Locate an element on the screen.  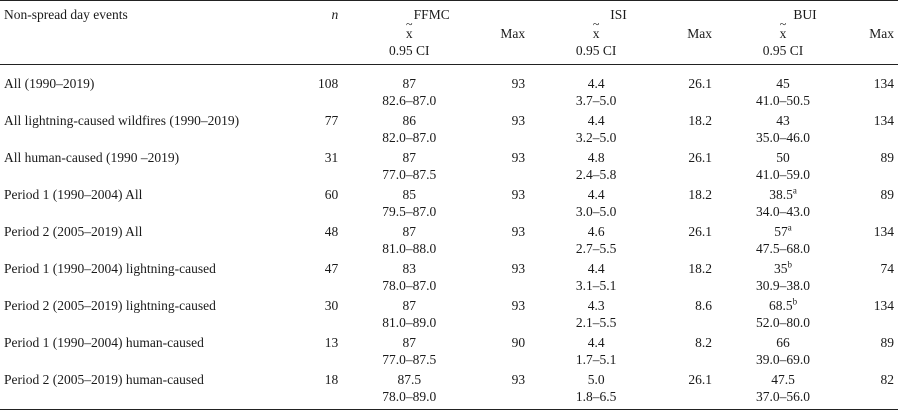
ffmc-ci: 78.0–87.0 is located at coordinates (409, 285).